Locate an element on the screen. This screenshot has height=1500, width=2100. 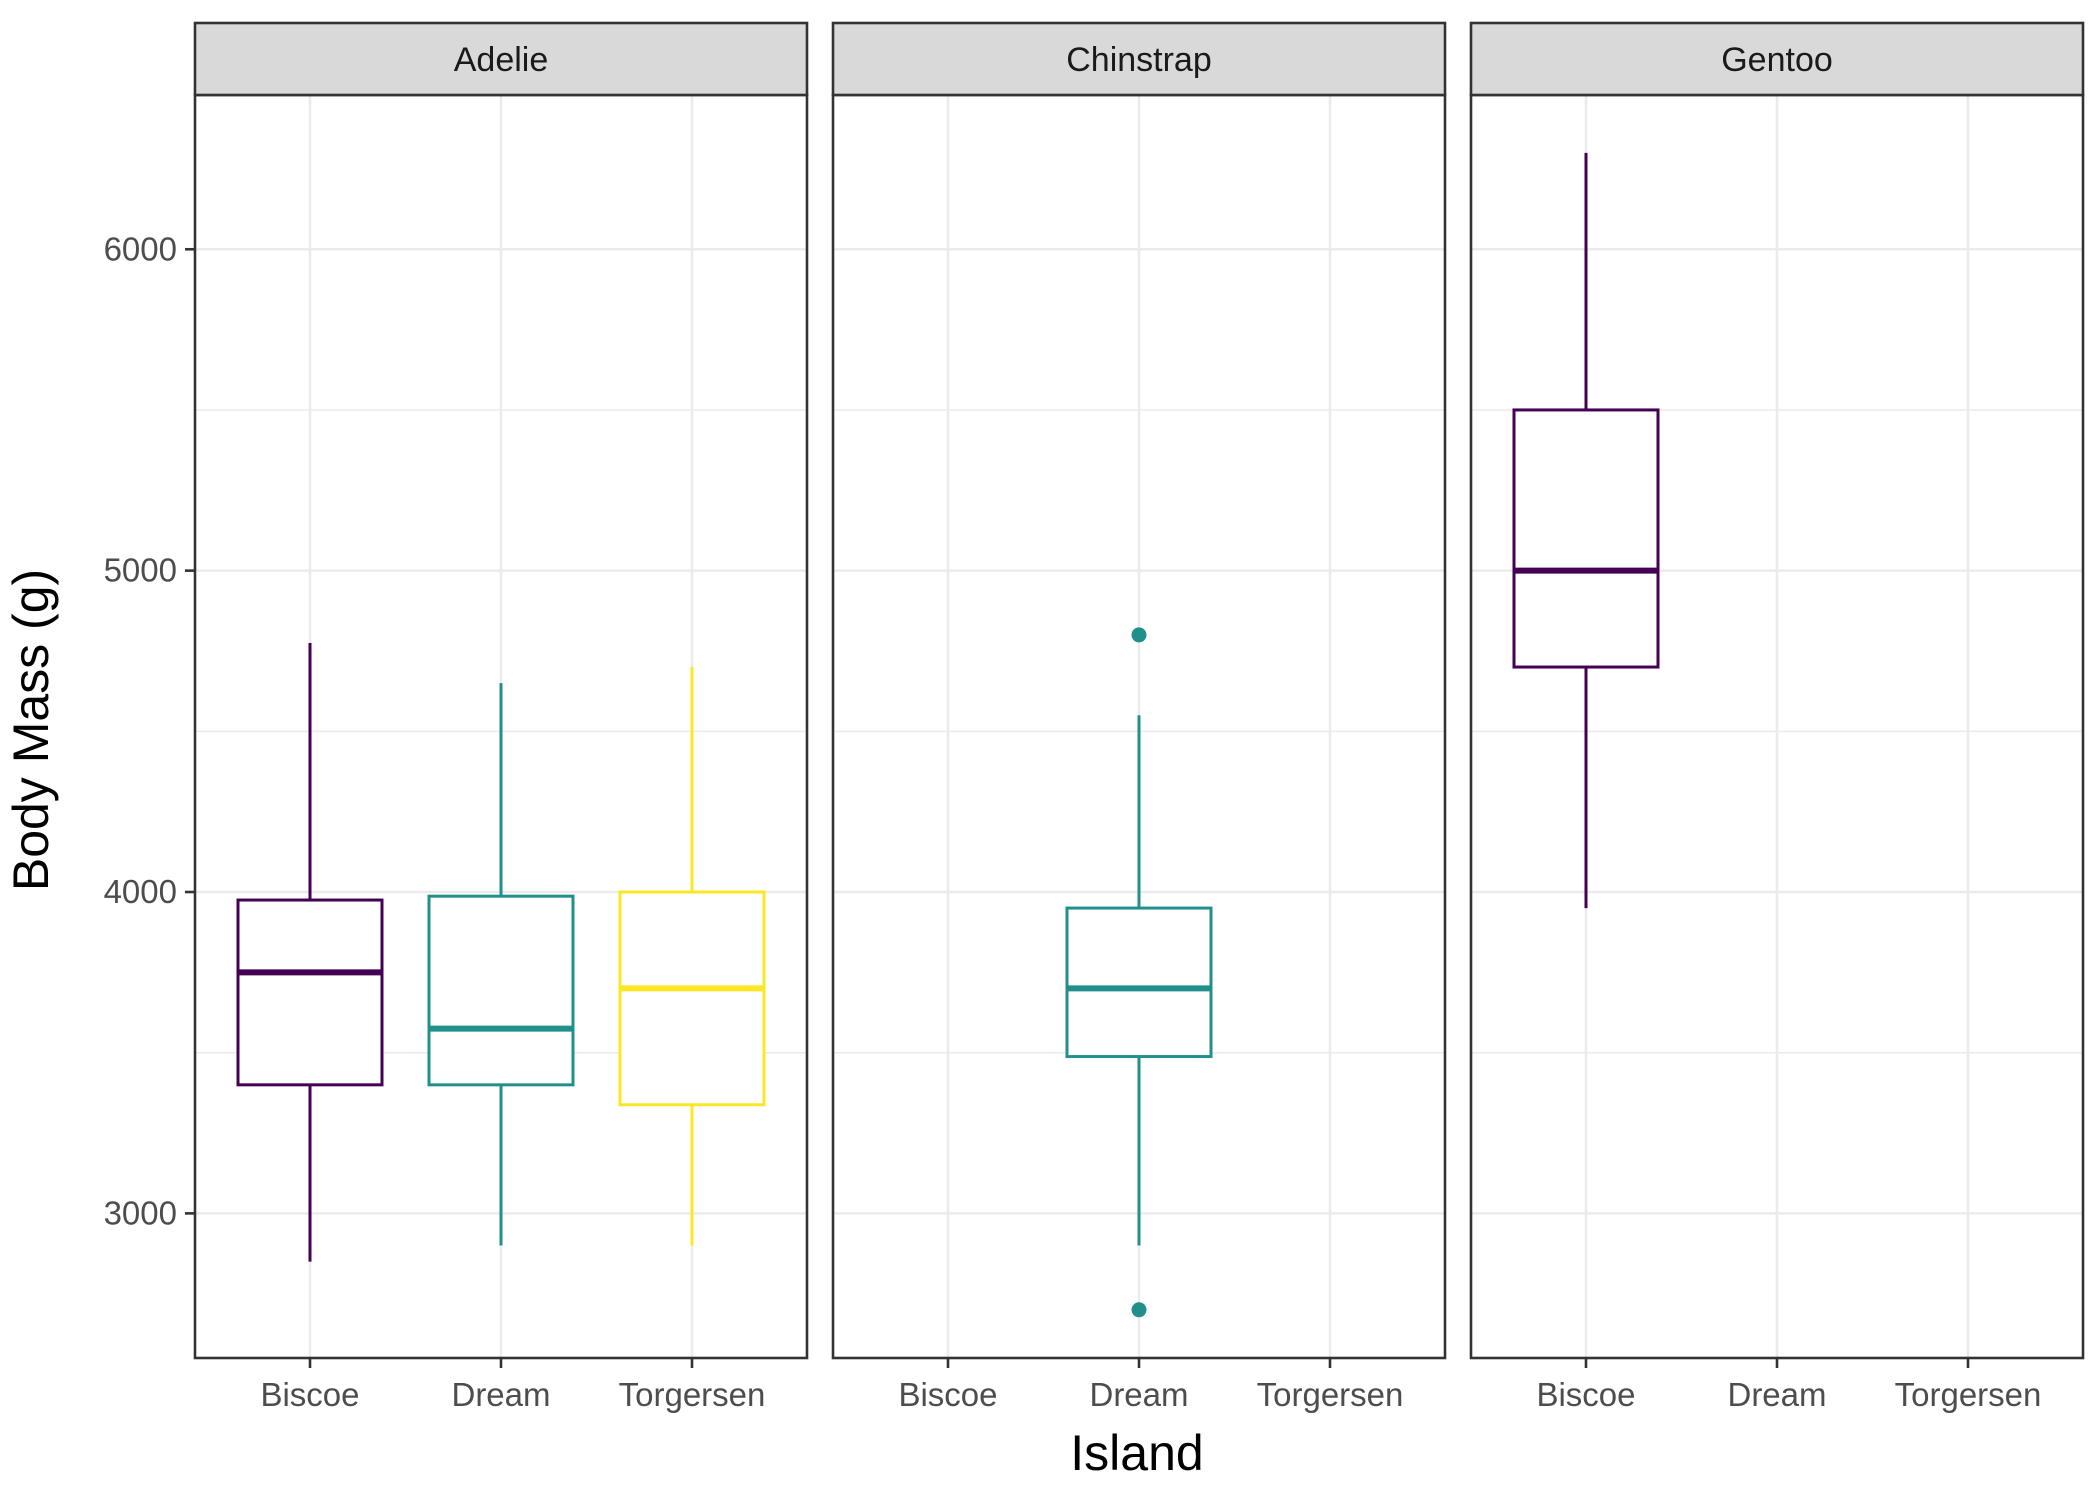
box-adelie-biscoe is located at coordinates (310, 952).